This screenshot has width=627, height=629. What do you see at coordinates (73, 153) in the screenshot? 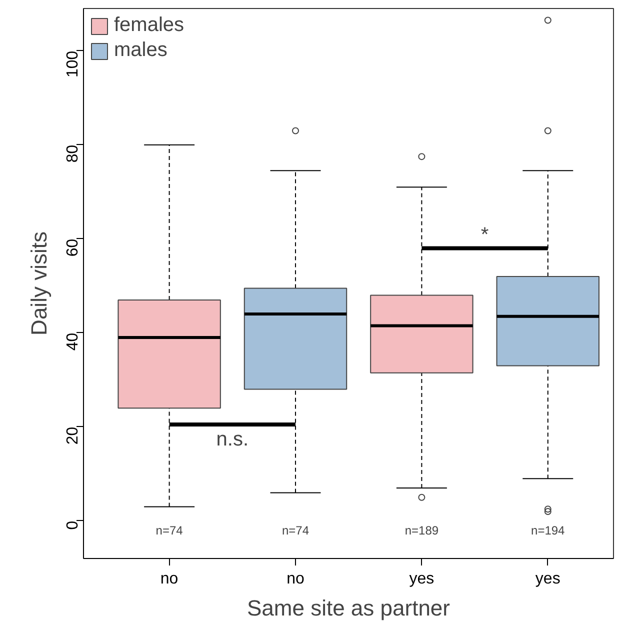
I see `y-tick-label: 80` at bounding box center [73, 153].